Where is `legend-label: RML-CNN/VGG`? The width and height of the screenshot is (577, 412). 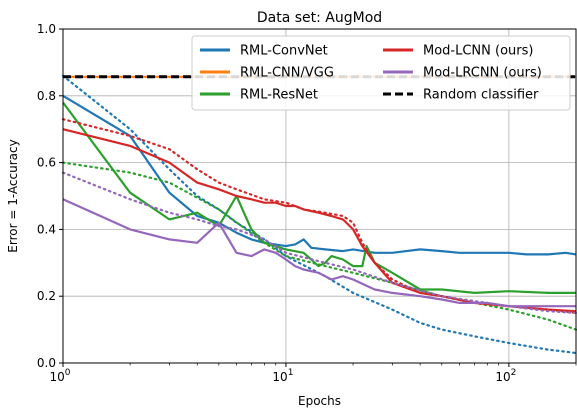
legend-label: RML-CNN/VGG is located at coordinates (287, 73).